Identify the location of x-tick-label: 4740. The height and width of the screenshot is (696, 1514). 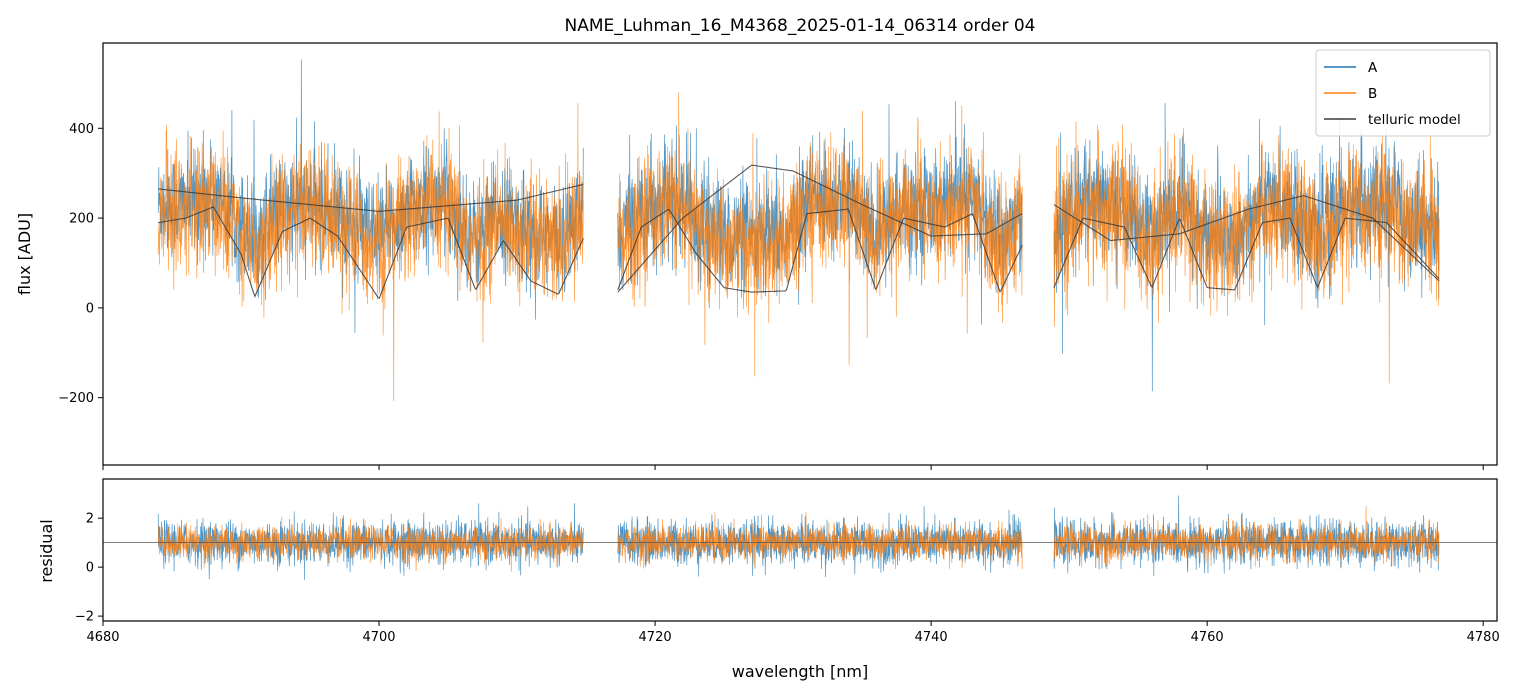
(931, 637).